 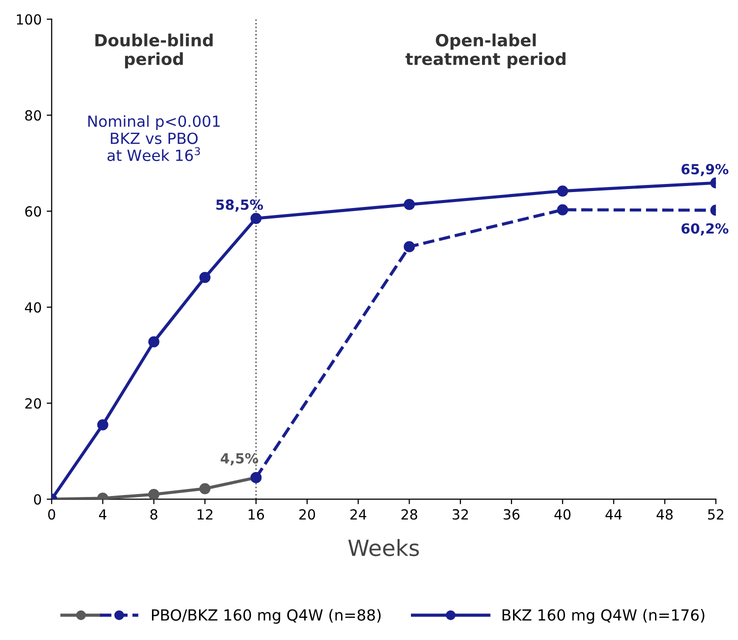 I want to click on annotation: Open-label treatment period, so click(x=485, y=51).